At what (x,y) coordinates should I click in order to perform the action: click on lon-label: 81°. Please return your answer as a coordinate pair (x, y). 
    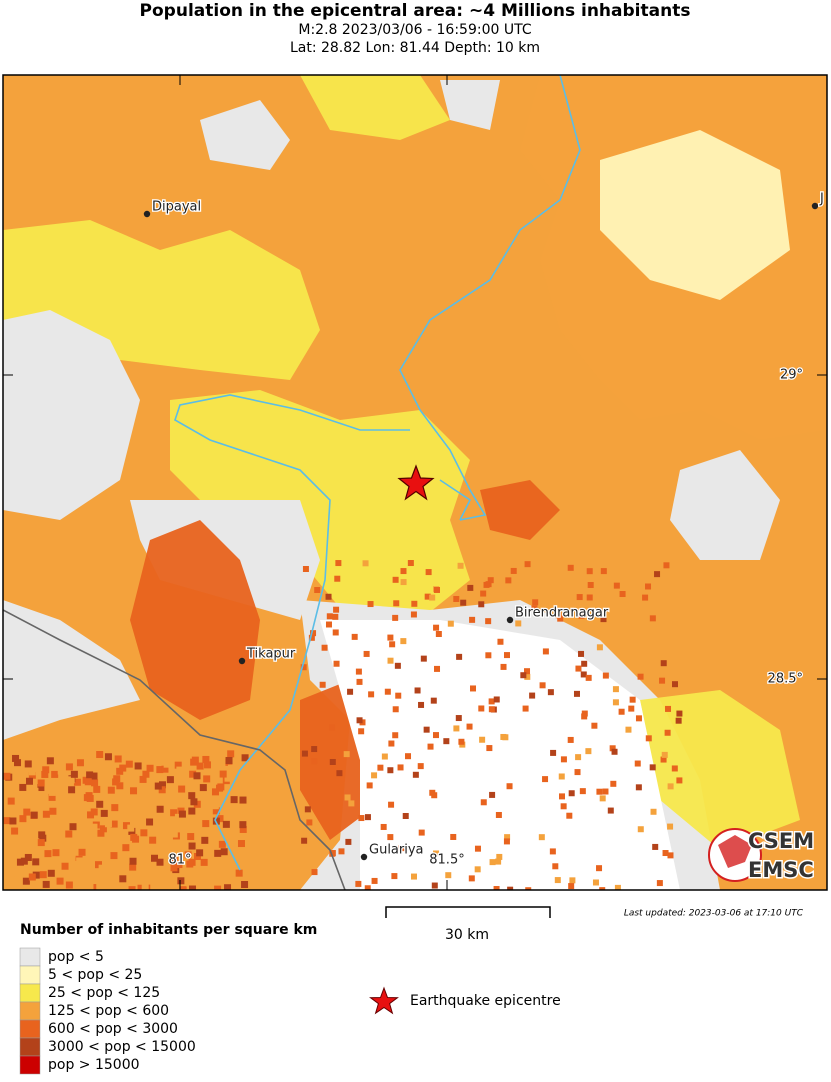
    Looking at the image, I should click on (179, 860).